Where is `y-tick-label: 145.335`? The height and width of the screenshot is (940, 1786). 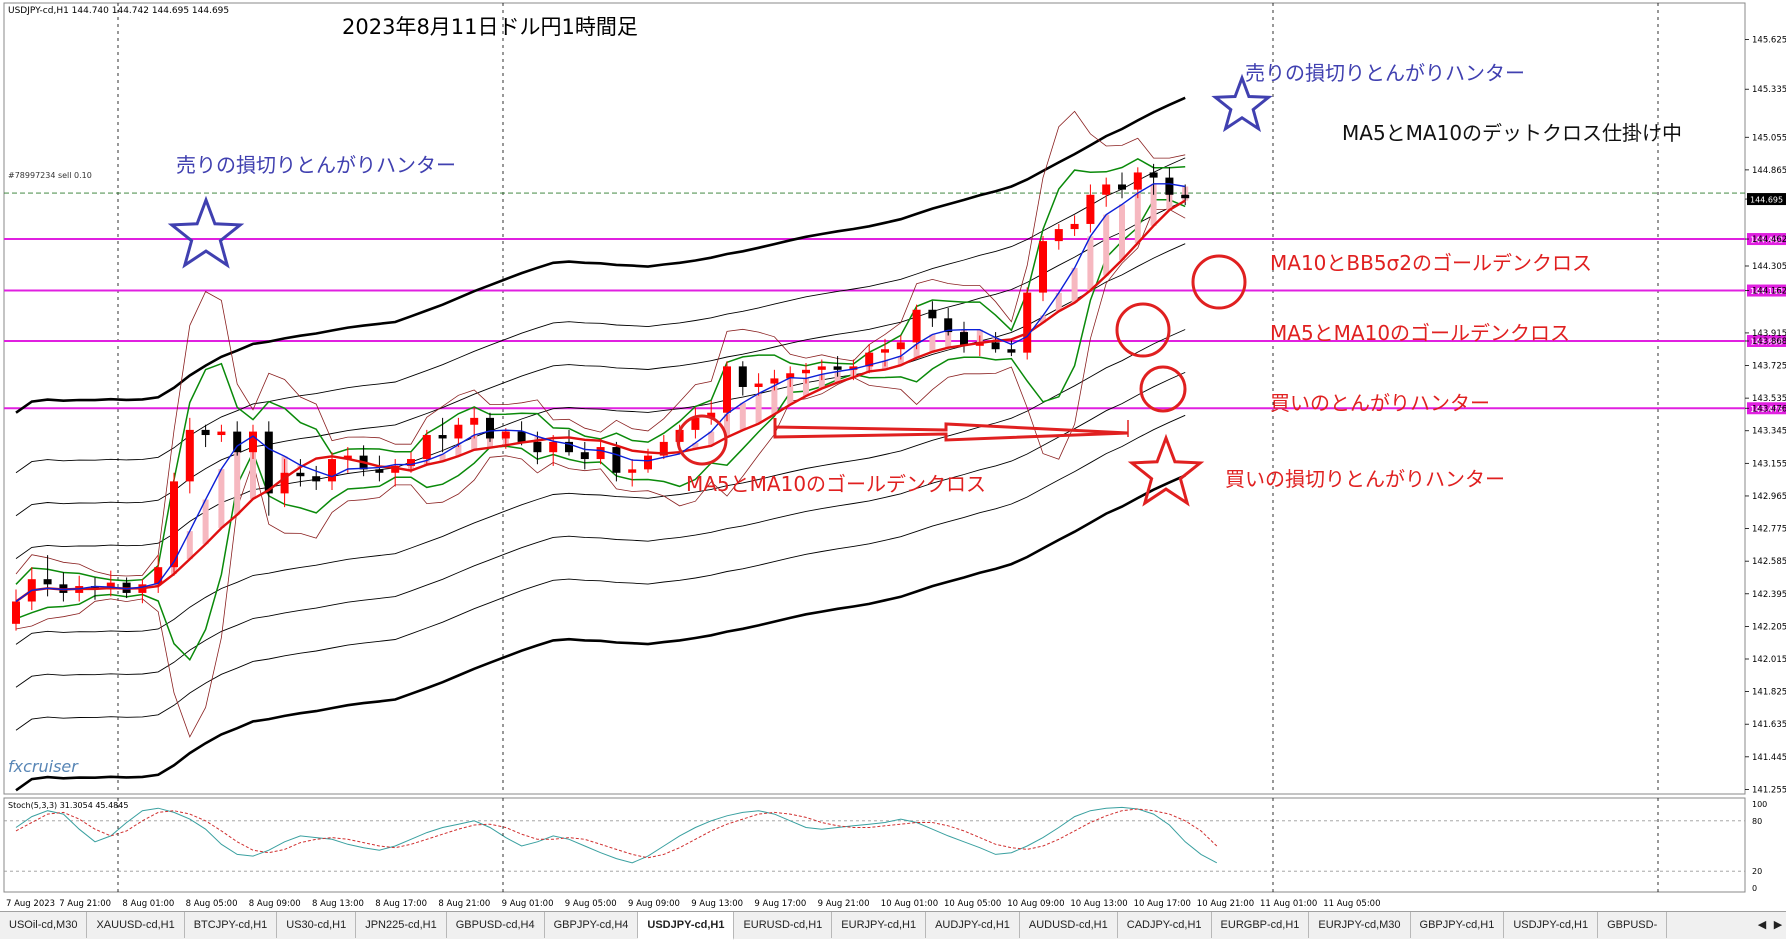 y-tick-label: 145.335 is located at coordinates (1769, 90).